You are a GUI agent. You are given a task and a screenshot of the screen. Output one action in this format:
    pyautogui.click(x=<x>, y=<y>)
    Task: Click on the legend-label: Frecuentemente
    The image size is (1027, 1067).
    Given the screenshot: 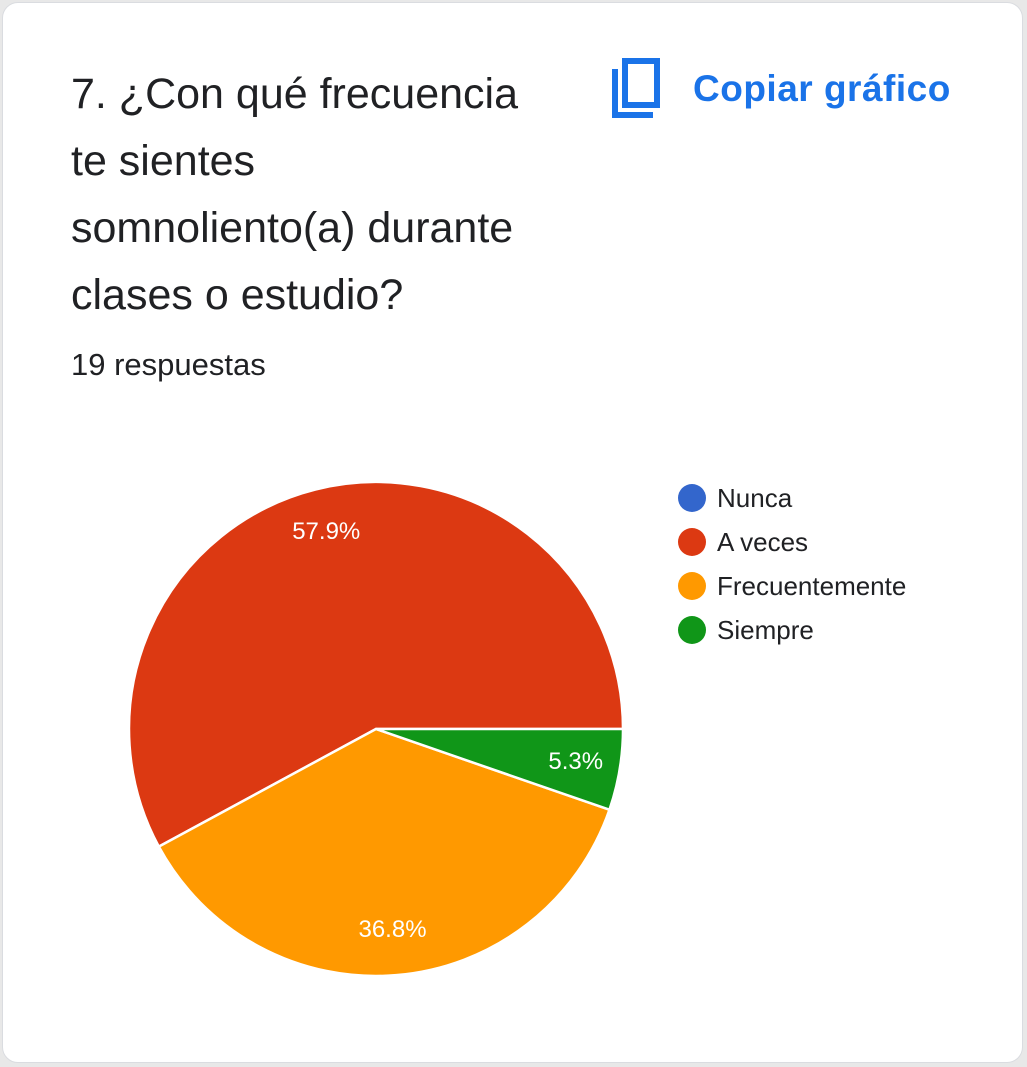 What is the action you would take?
    pyautogui.click(x=812, y=585)
    